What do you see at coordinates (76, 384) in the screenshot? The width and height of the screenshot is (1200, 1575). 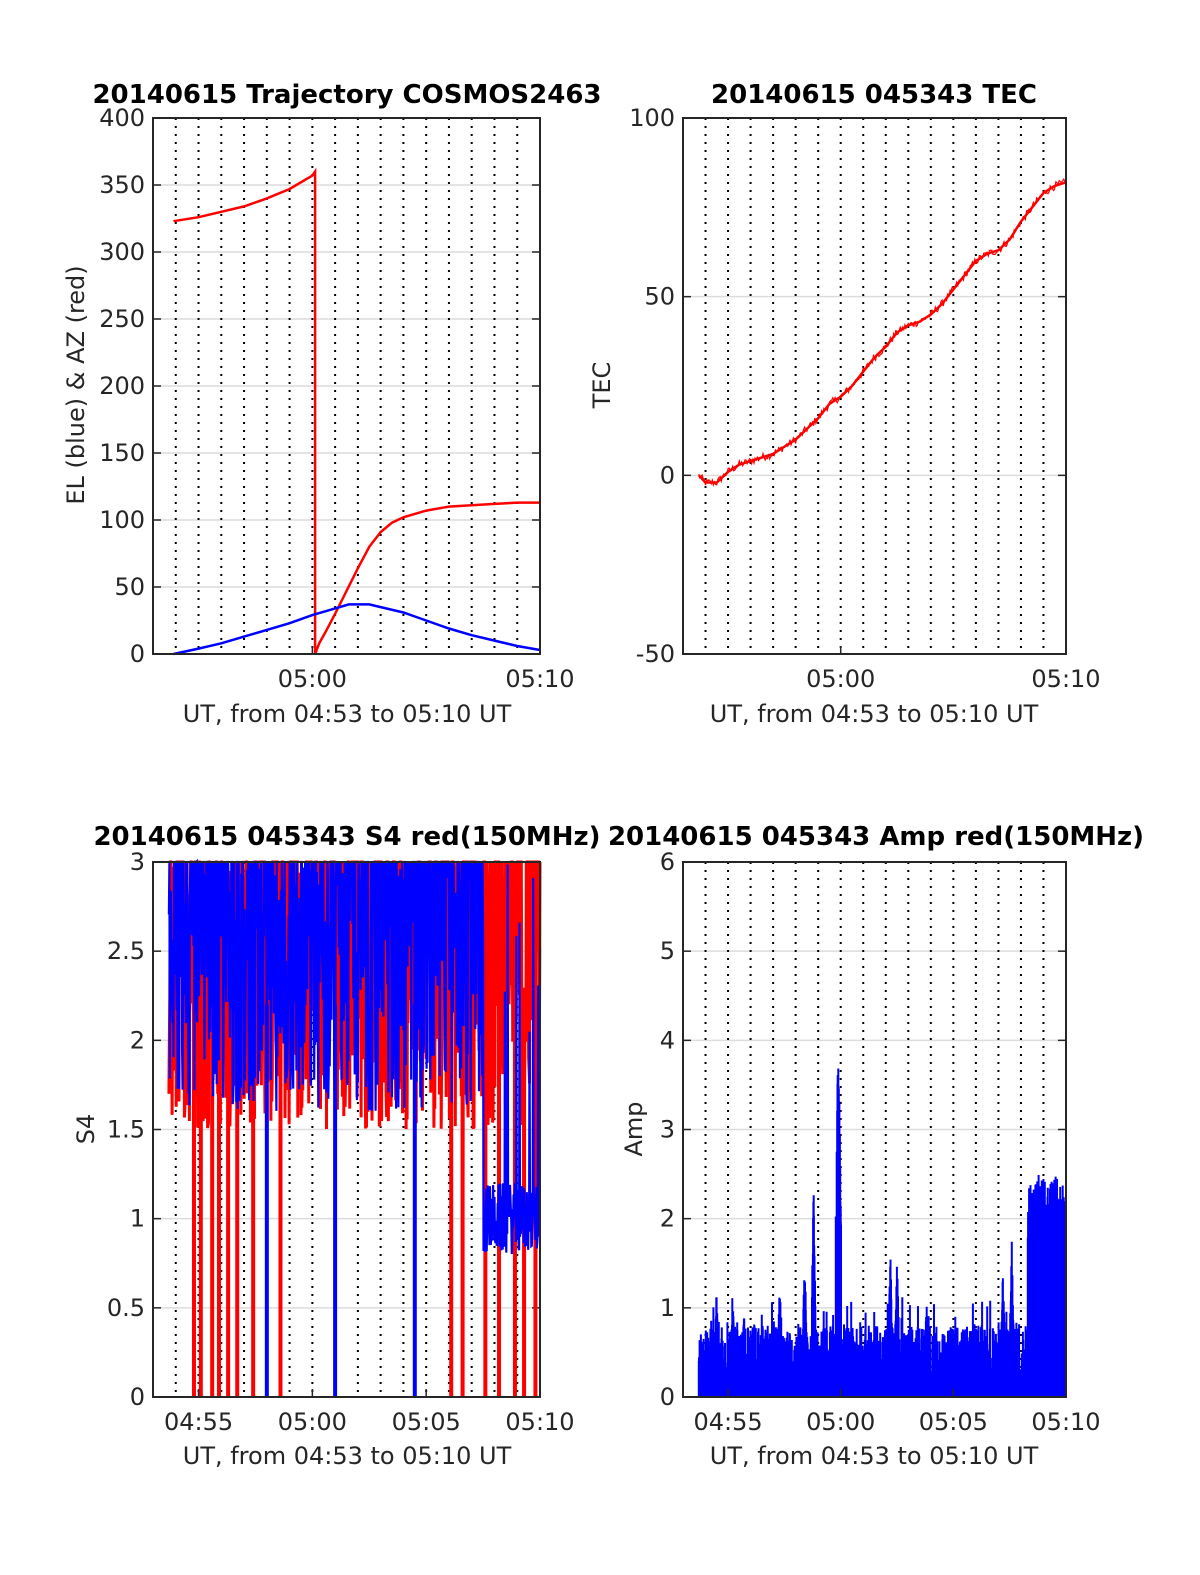 I see `y-axis-label: EL (blue) & AZ (red)` at bounding box center [76, 384].